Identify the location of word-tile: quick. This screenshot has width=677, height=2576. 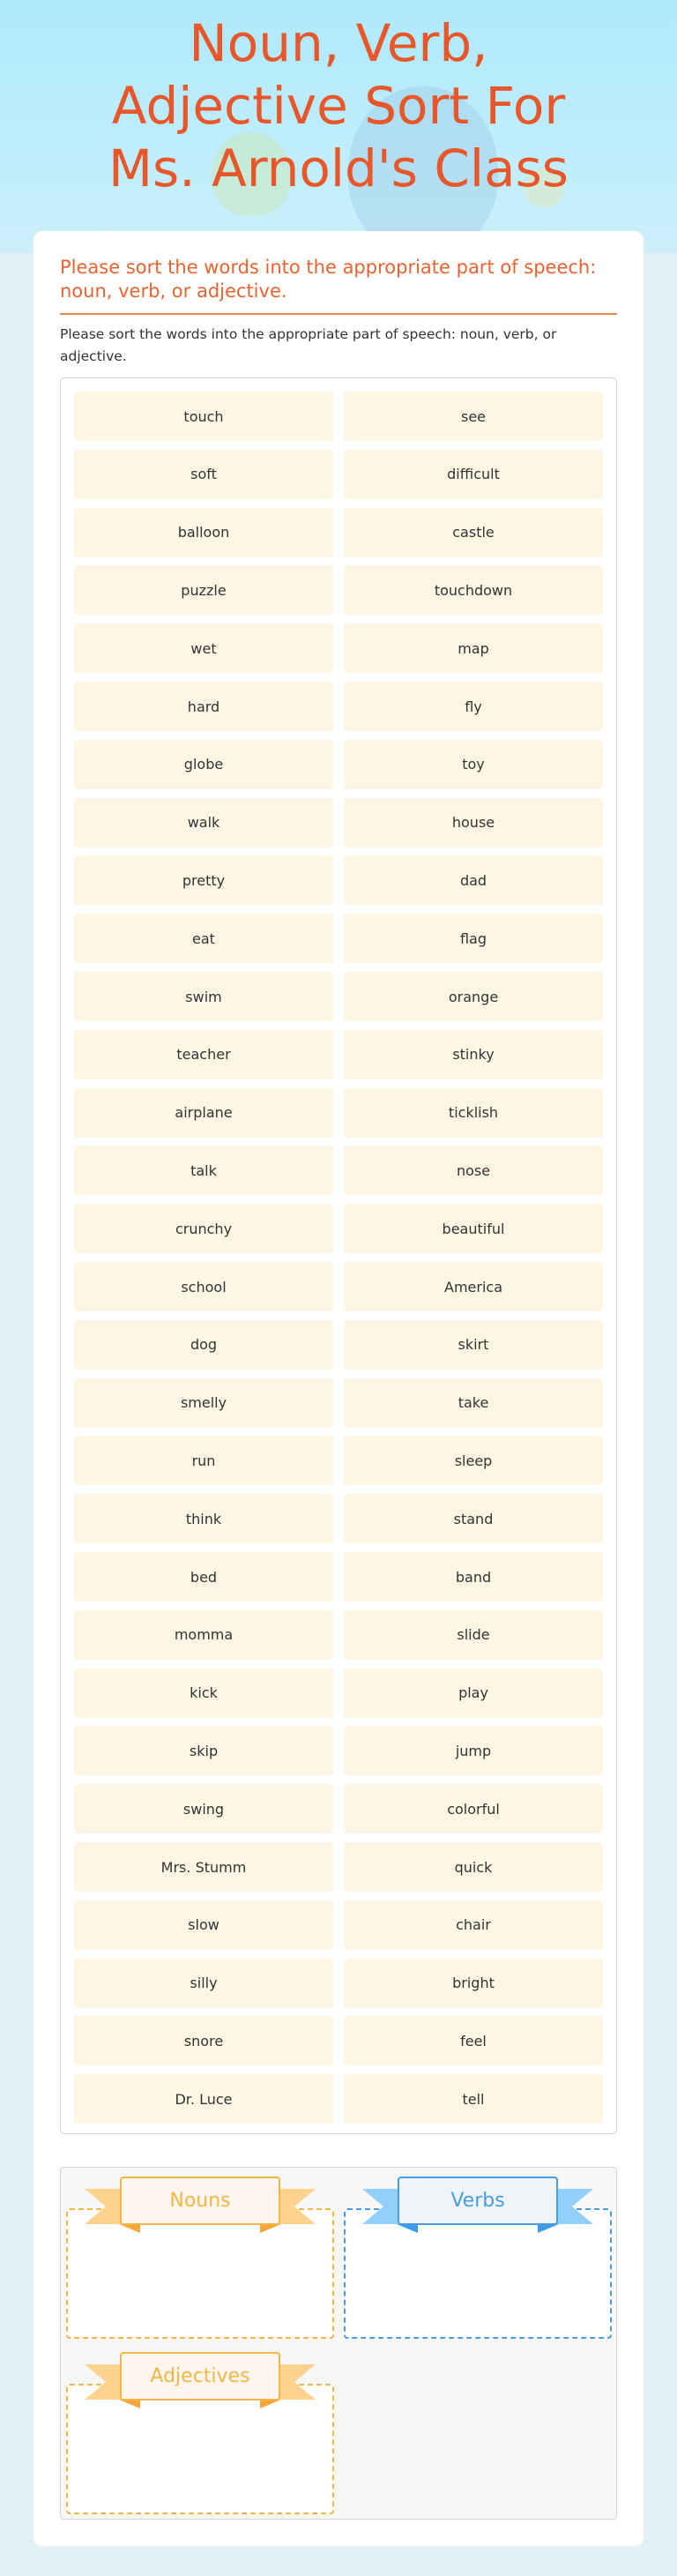
(474, 1867).